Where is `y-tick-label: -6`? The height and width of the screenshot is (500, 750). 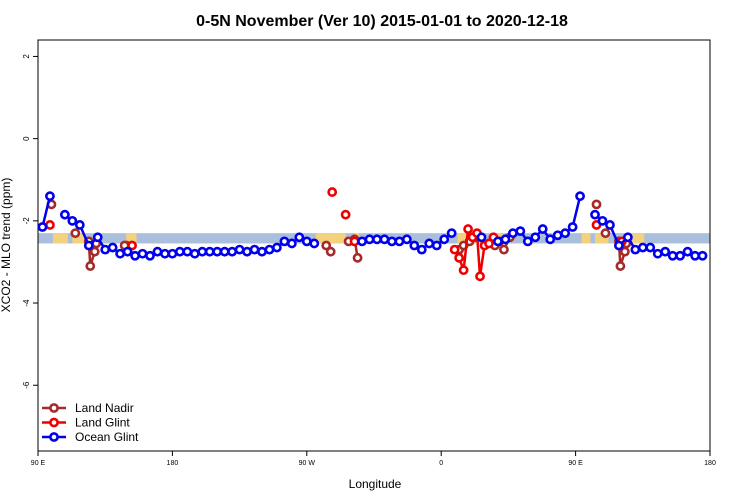
y-tick-label: -6 is located at coordinates (26, 385).